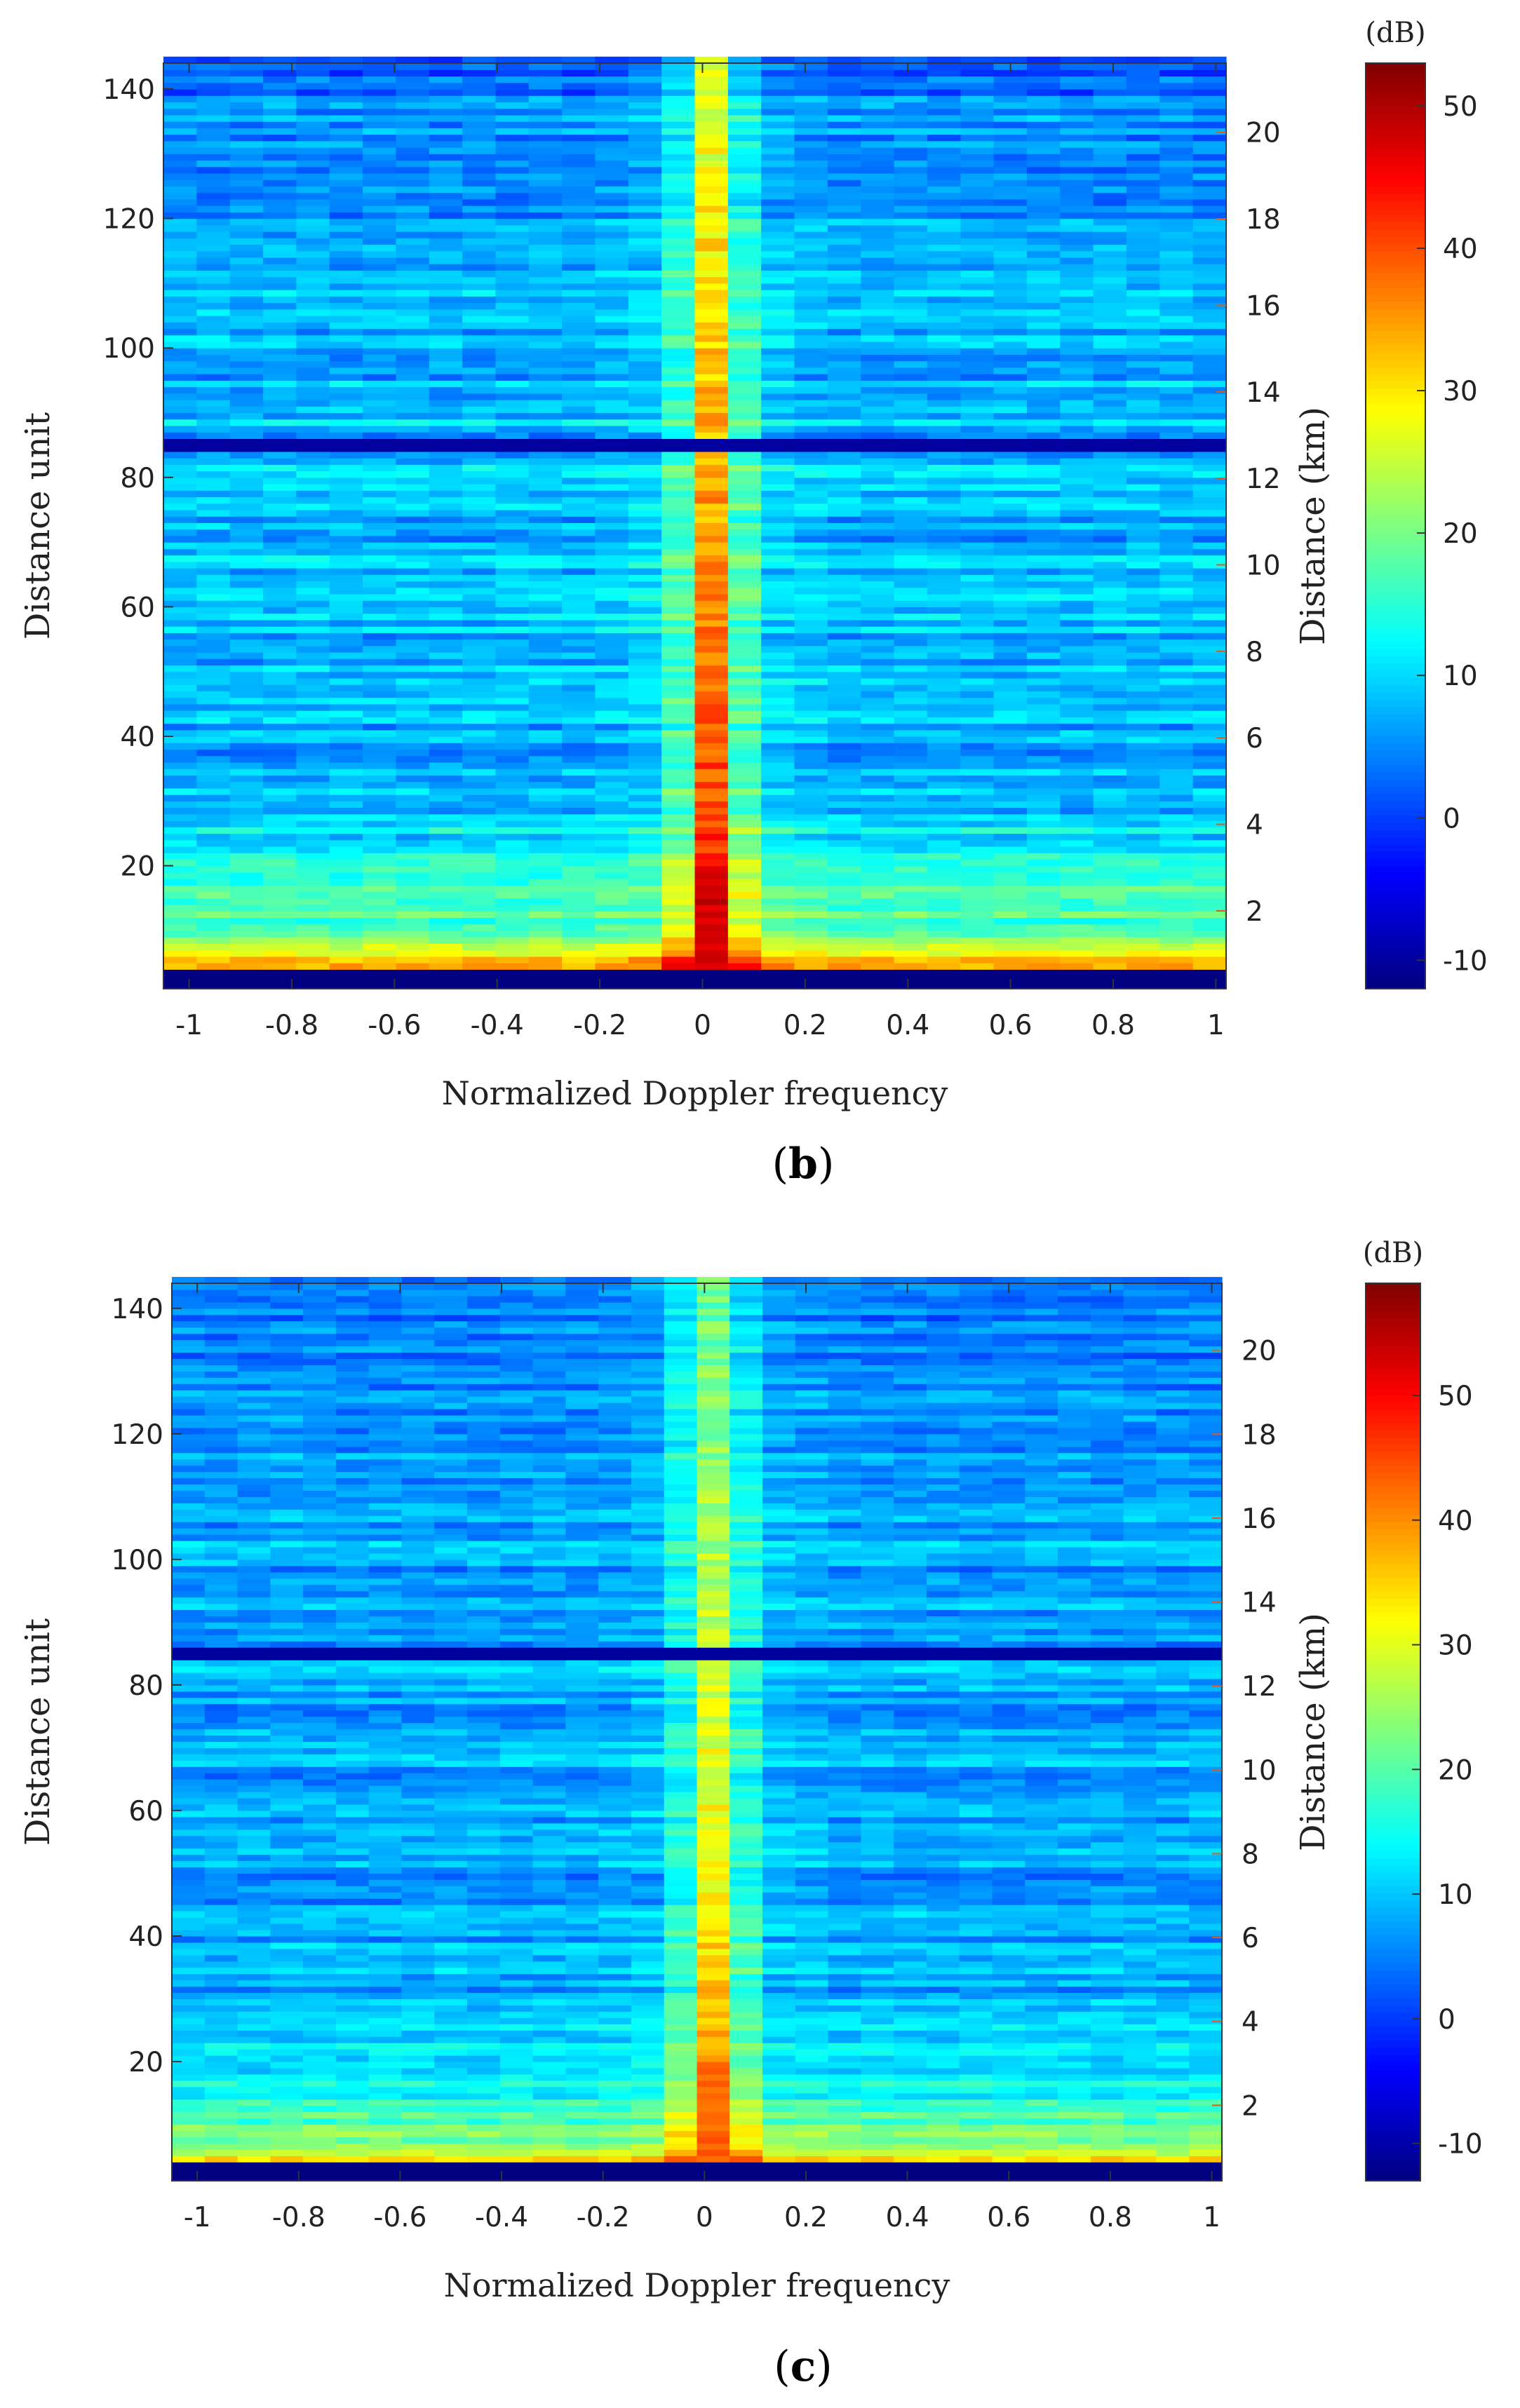 The image size is (1520, 2408). Describe the element at coordinates (1264, 566) in the screenshot. I see `y2-tick-label: 10` at that location.